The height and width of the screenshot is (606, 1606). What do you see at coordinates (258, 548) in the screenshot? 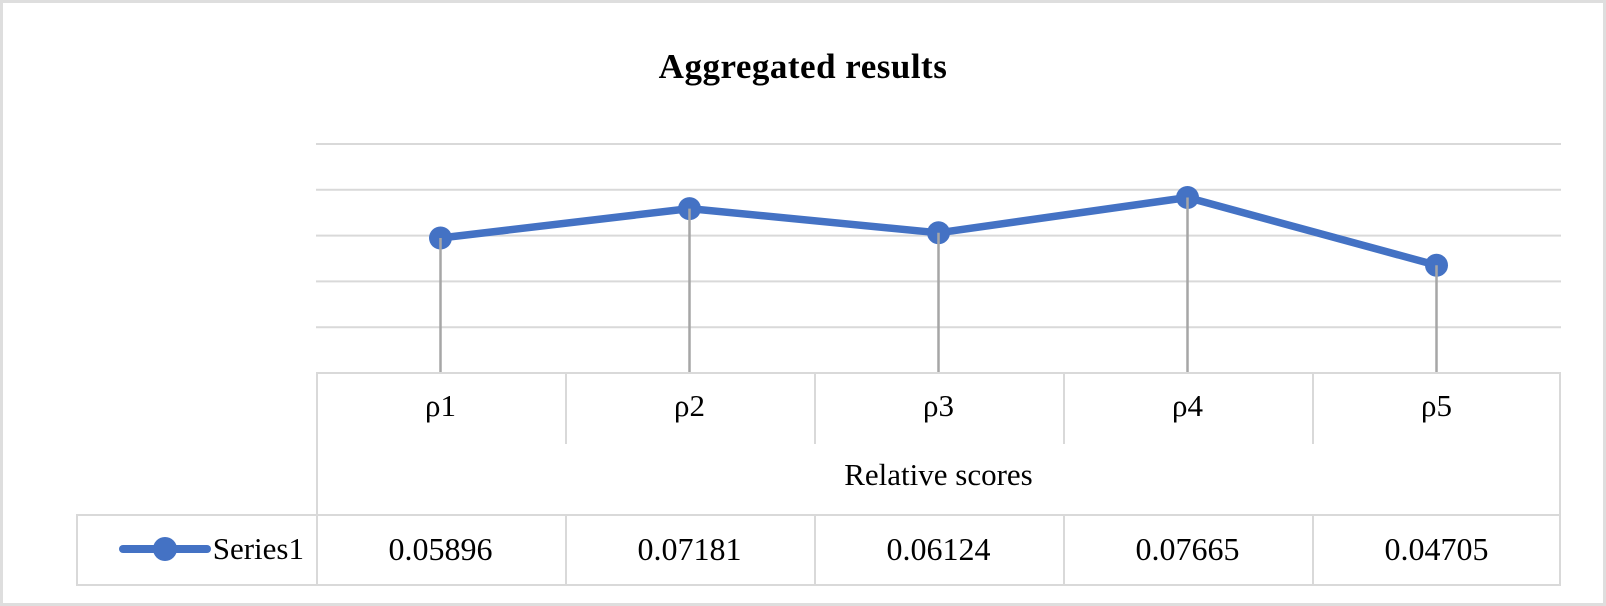
I see `series-name: Series1` at bounding box center [258, 548].